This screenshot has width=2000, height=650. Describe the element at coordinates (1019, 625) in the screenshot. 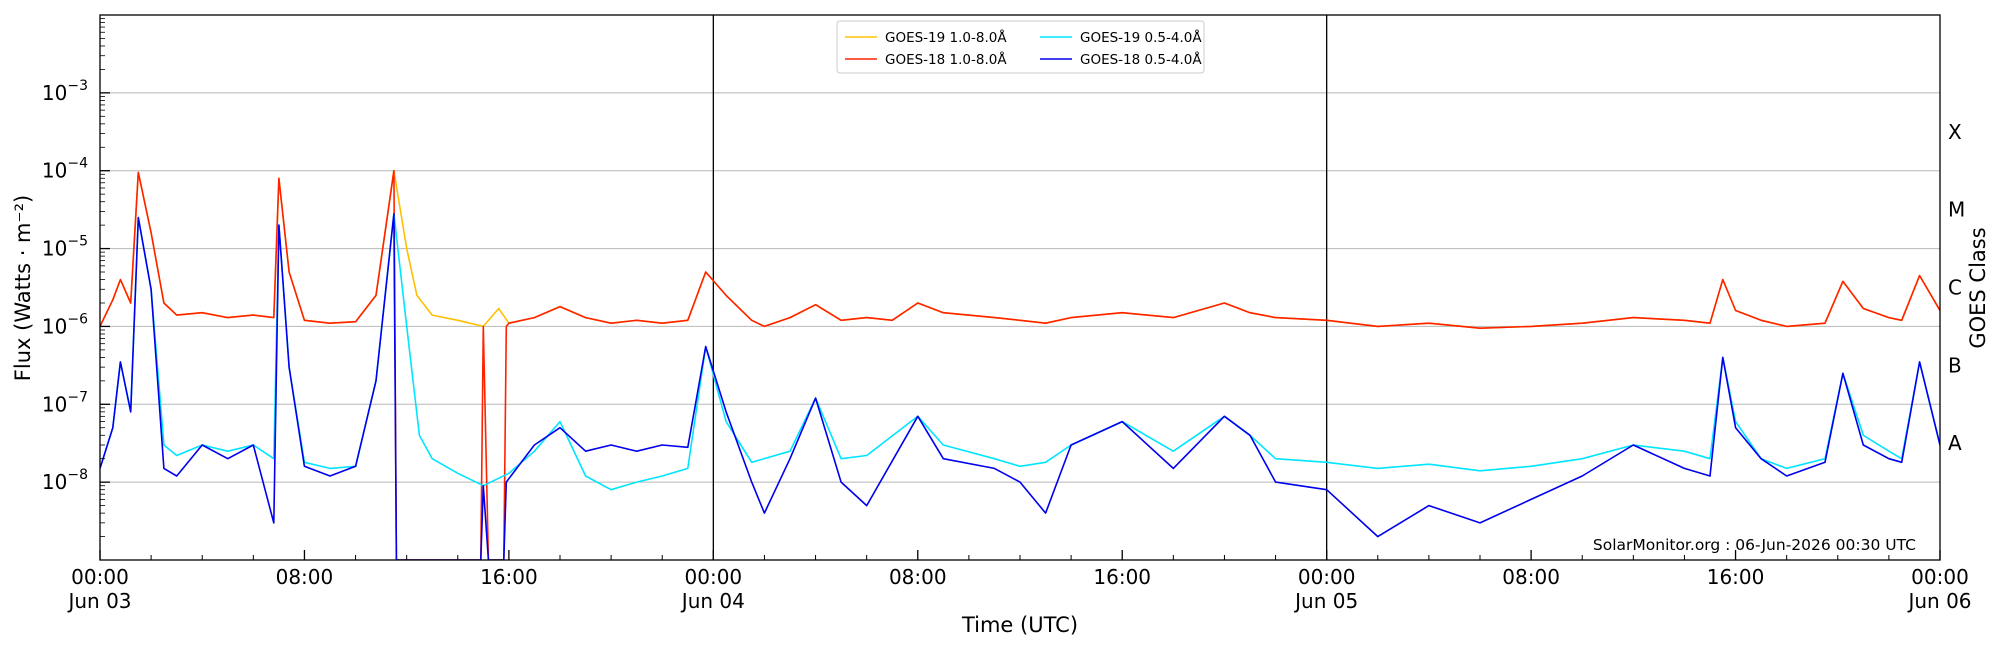

I see `x-axis-title: Time (UTC)` at that location.